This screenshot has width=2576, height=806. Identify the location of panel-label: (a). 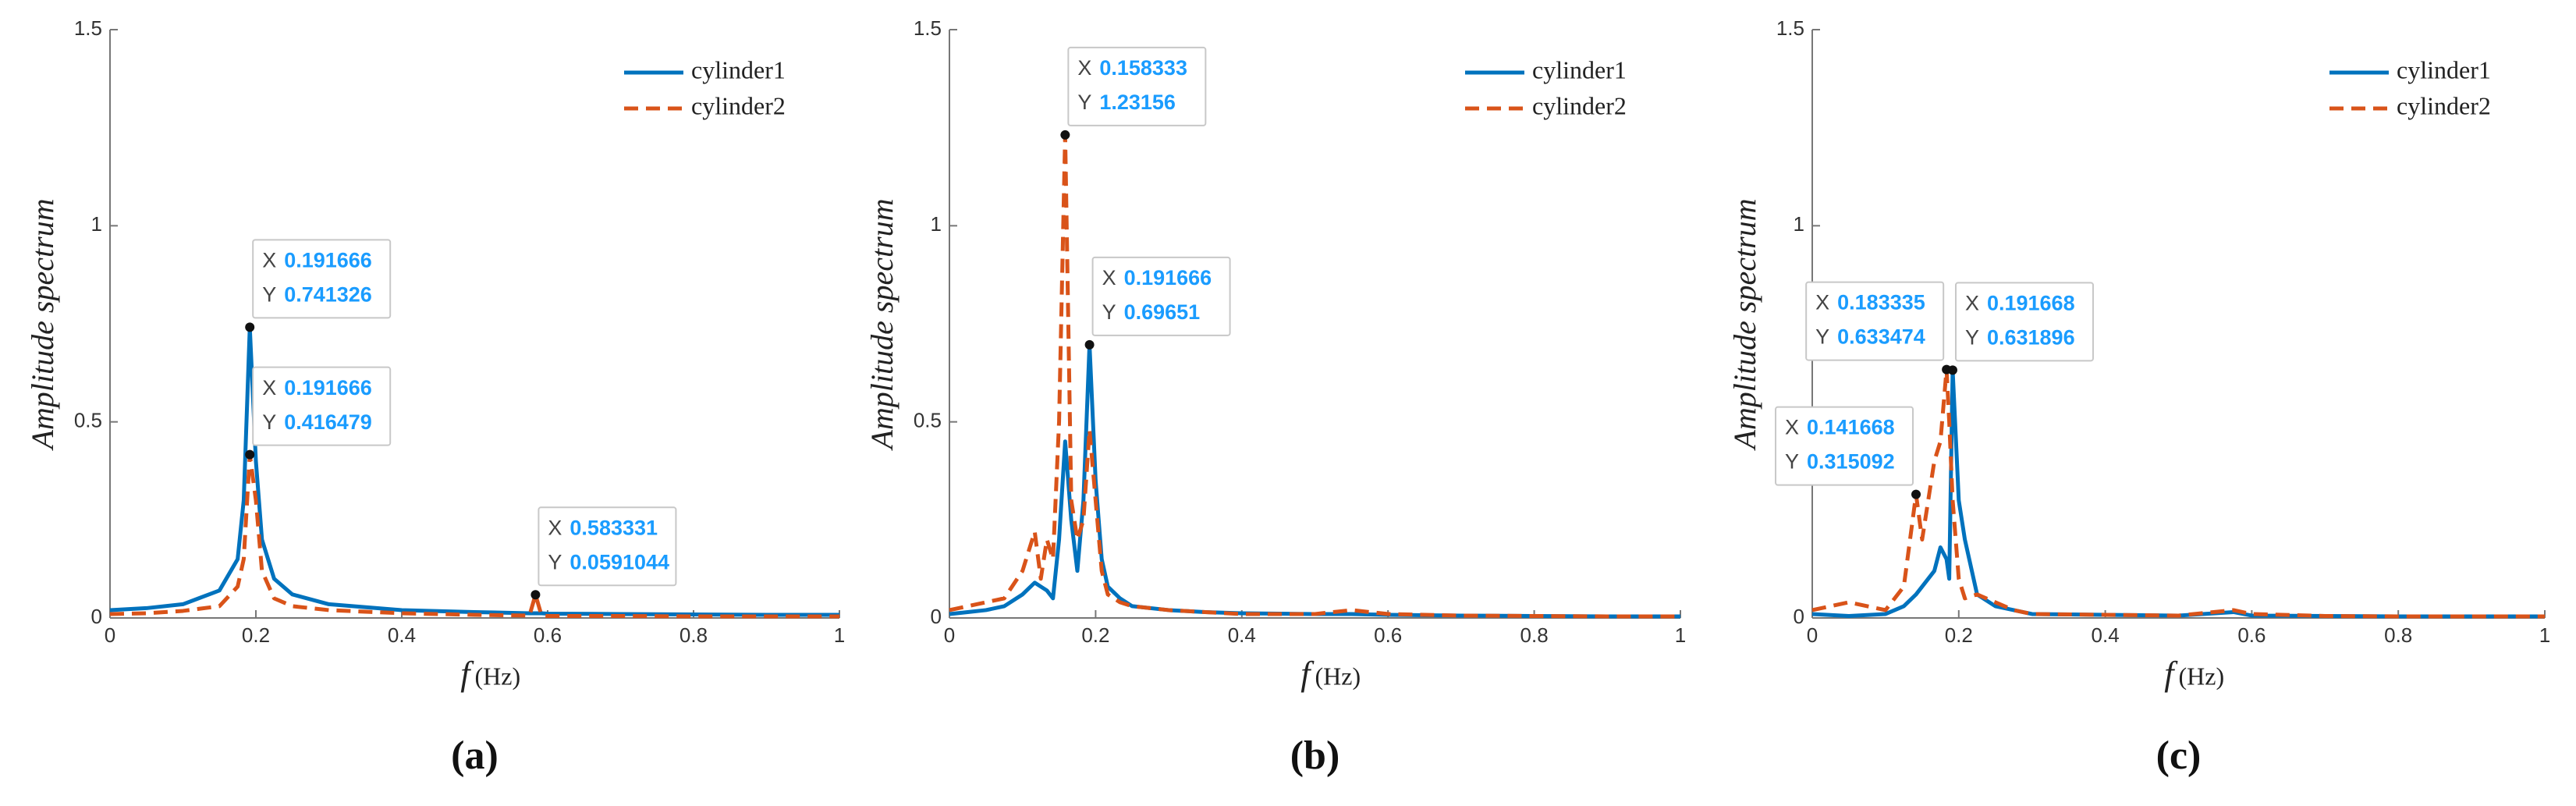
(475, 755).